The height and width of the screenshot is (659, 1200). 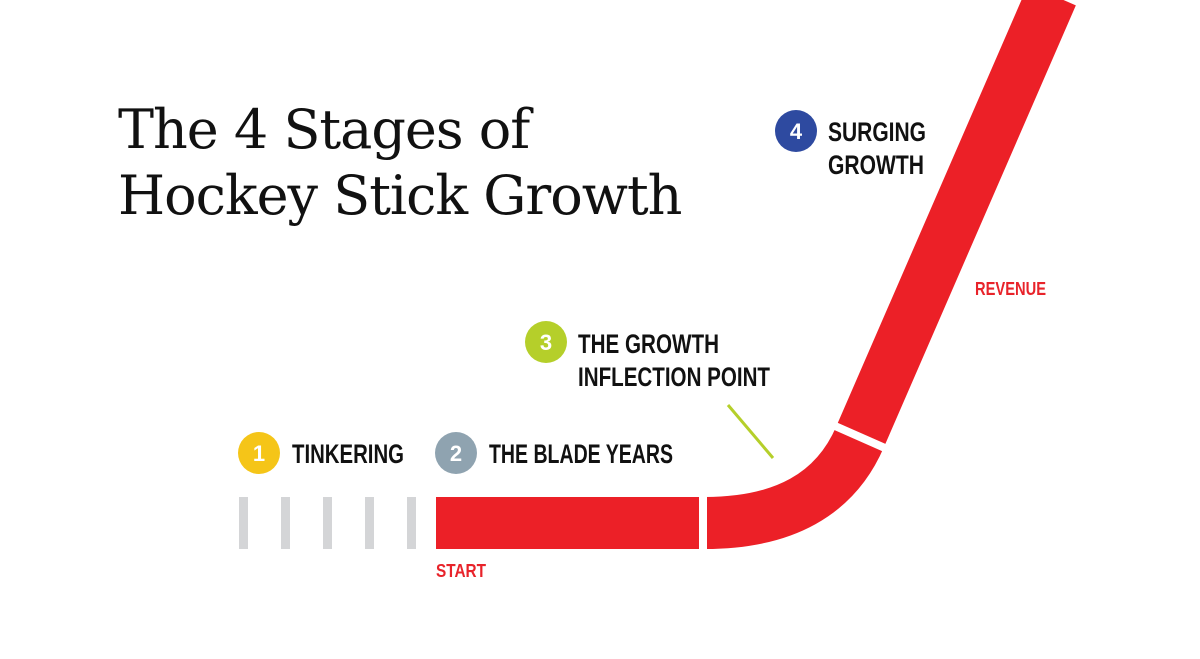 I want to click on start-label: START, so click(x=461, y=571).